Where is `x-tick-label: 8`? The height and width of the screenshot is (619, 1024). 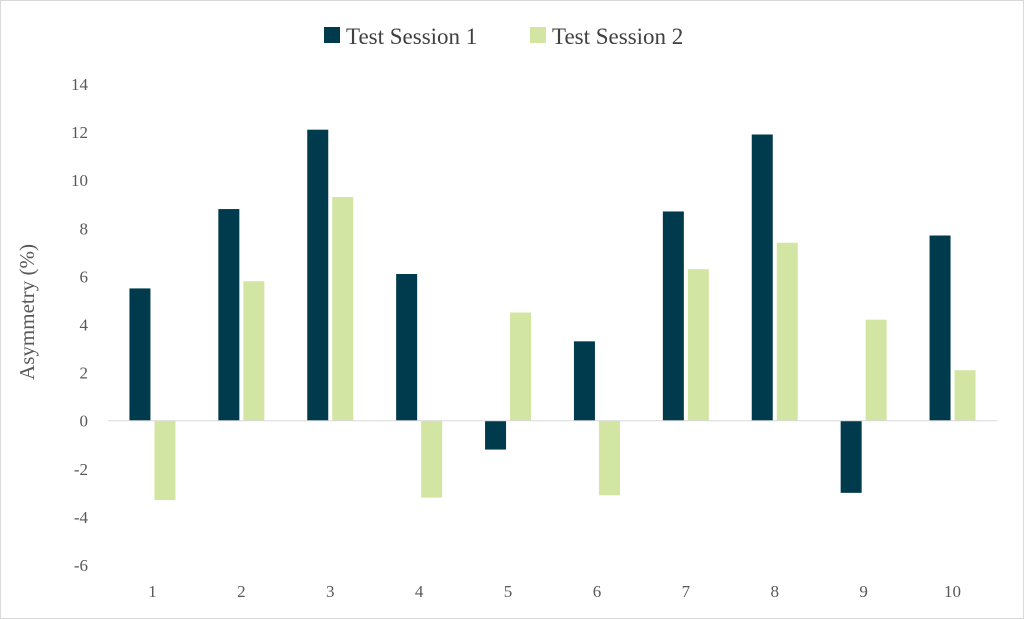 x-tick-label: 8 is located at coordinates (775, 591).